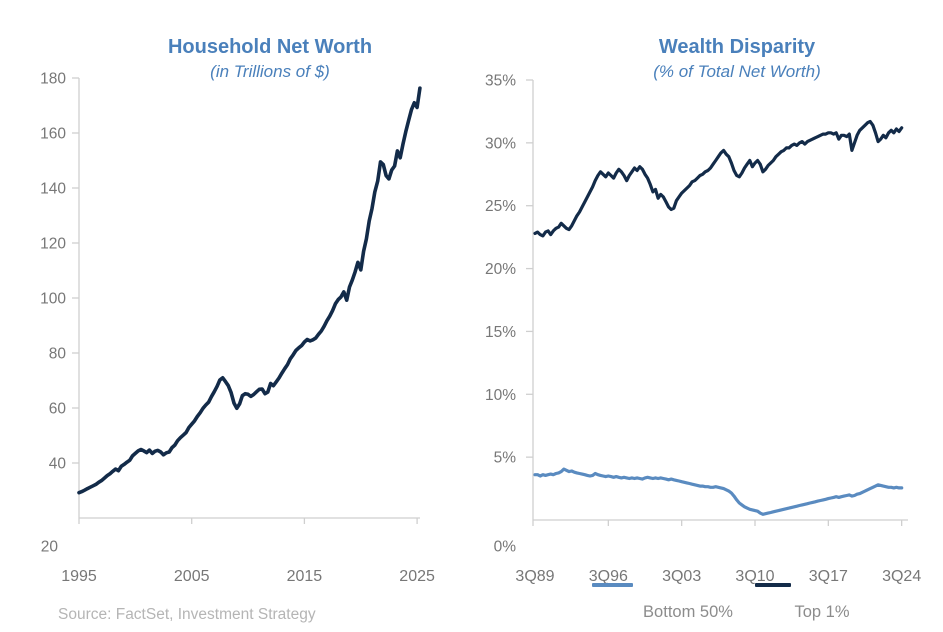  Describe the element at coordinates (53, 79) in the screenshot. I see `y-tick-label-0: 180` at that location.